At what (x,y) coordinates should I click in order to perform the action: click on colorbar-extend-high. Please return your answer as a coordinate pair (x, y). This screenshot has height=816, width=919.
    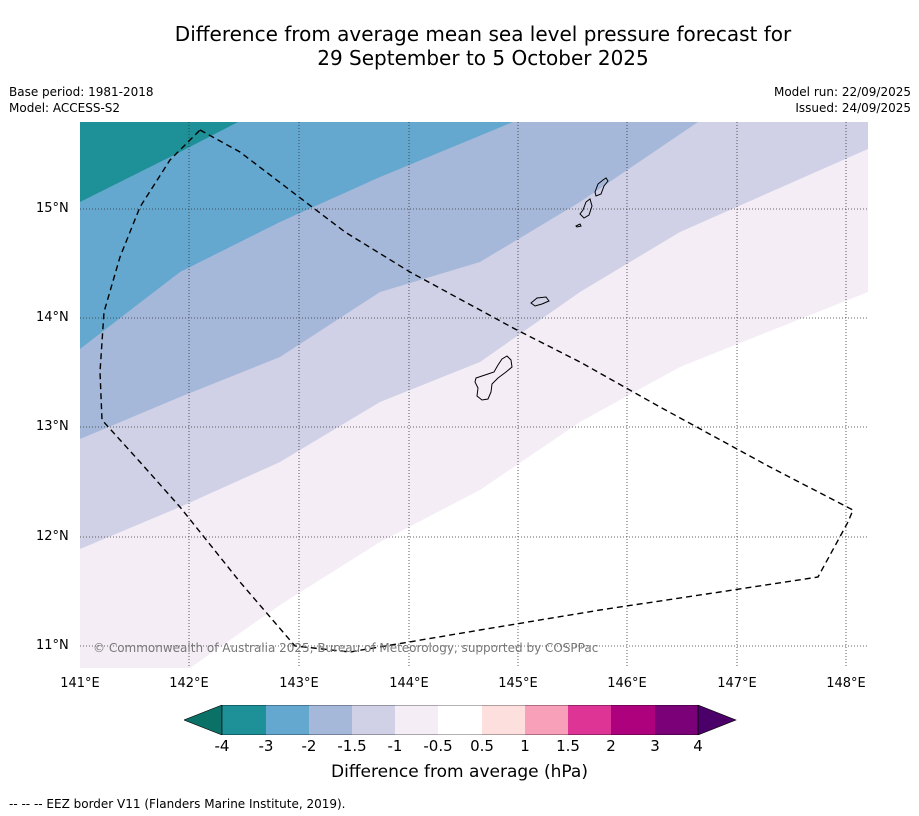
    Looking at the image, I should click on (717, 720).